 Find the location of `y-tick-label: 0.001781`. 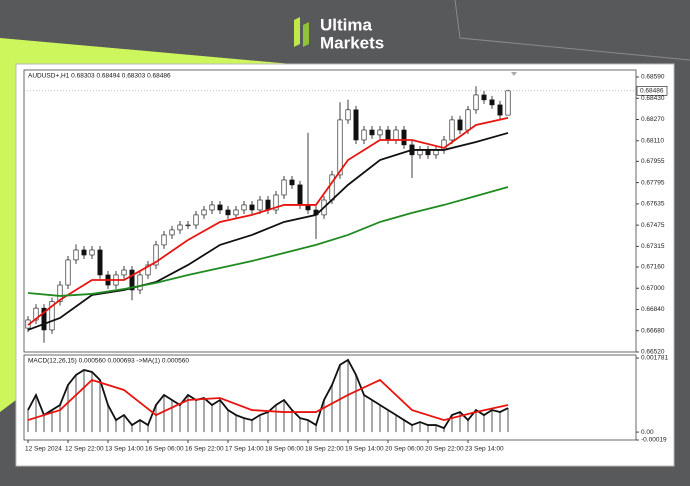

y-tick-label: 0.001781 is located at coordinates (654, 358).